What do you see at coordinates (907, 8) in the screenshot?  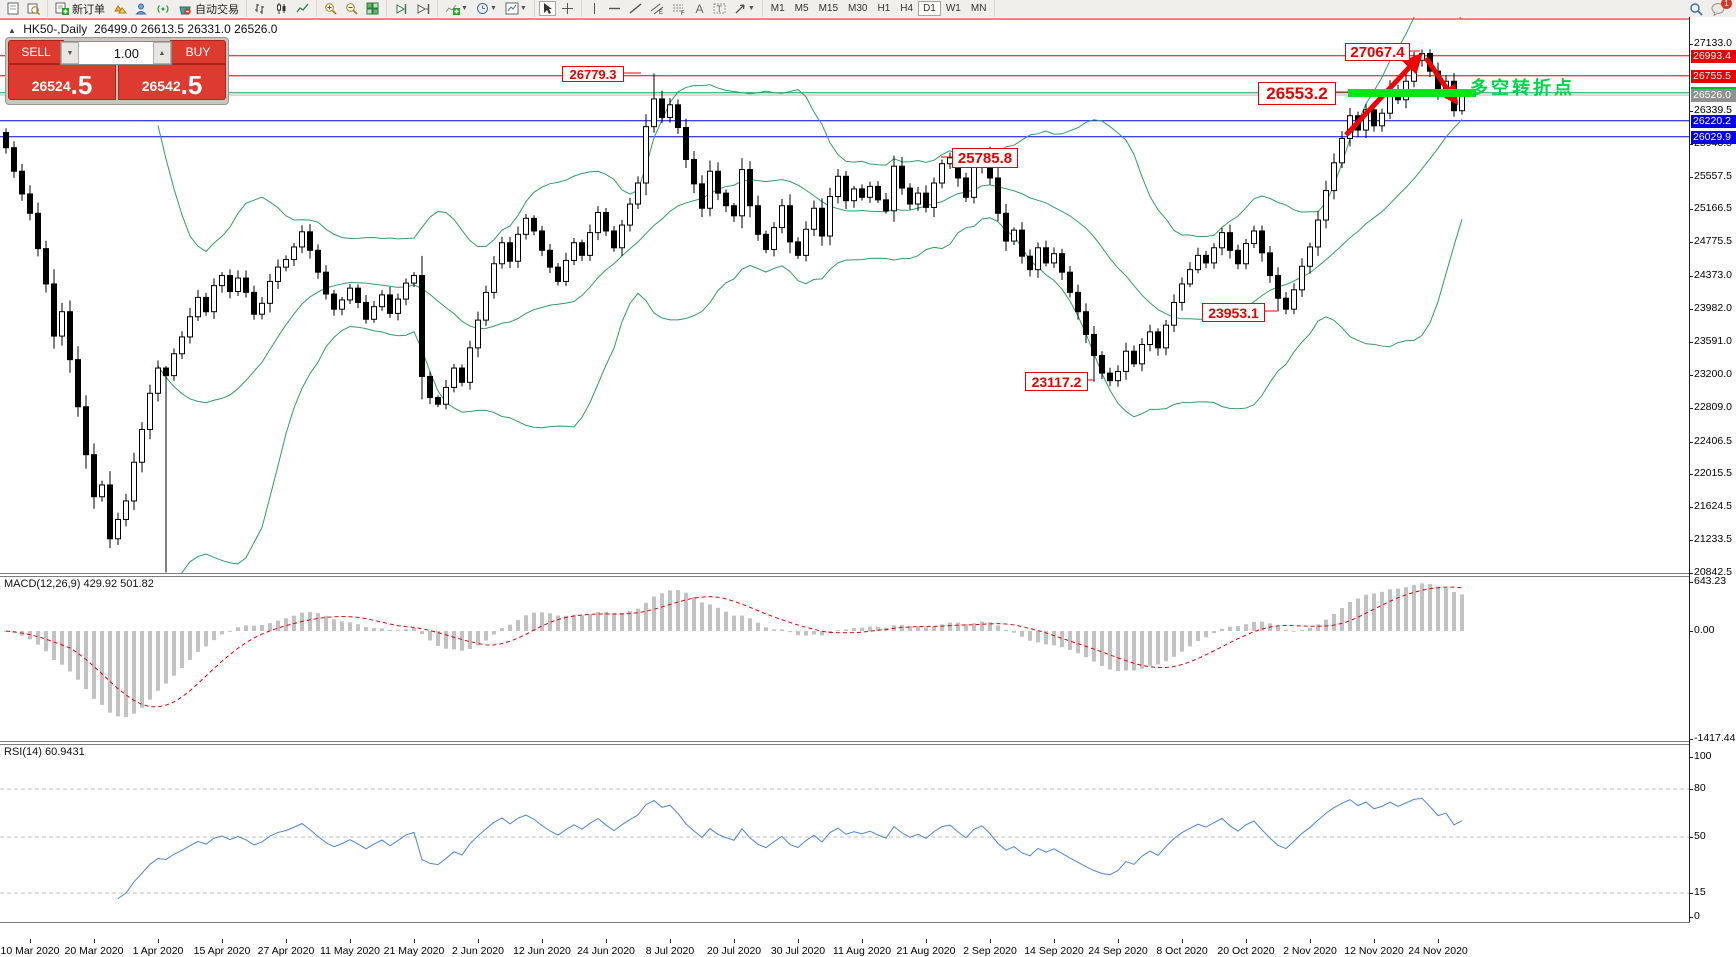 I see `timeframe-h4: H4` at bounding box center [907, 8].